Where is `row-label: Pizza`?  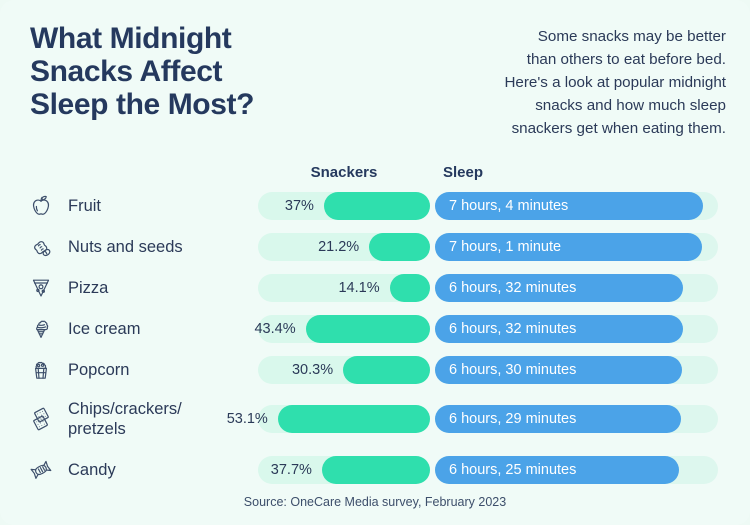
row-label: Pizza is located at coordinates (88, 287).